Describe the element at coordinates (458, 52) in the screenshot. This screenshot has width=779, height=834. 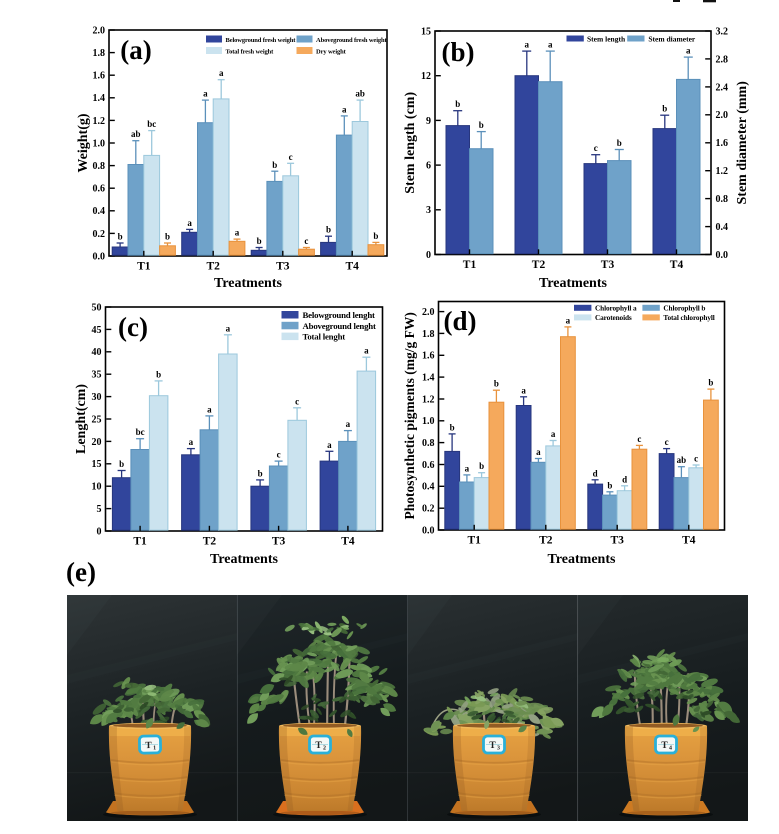
I see `svg-text: (b)` at that location.